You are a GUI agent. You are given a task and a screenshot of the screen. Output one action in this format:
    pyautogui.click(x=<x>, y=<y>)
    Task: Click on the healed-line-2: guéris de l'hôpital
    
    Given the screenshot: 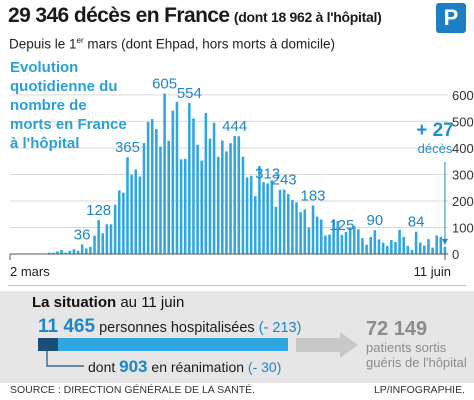 What is the action you would take?
    pyautogui.click(x=416, y=362)
    